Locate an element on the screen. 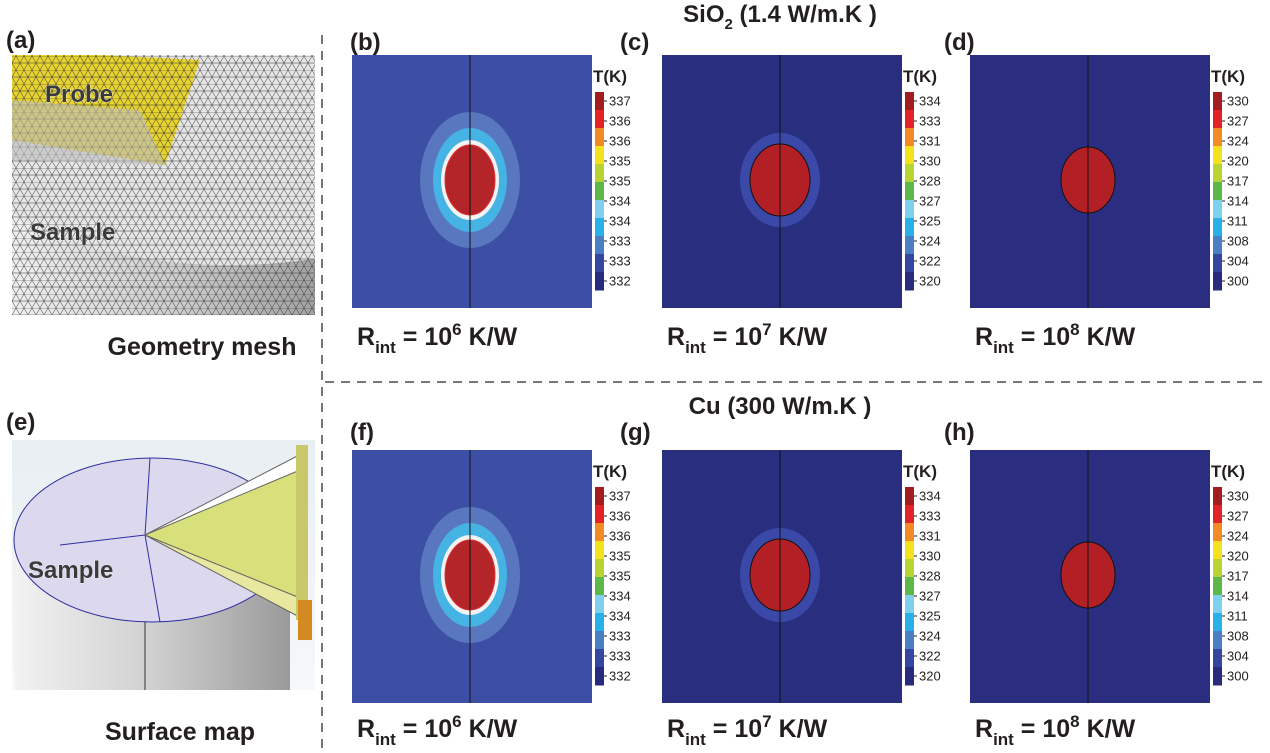  panel-label: (g) is located at coordinates (635, 432).